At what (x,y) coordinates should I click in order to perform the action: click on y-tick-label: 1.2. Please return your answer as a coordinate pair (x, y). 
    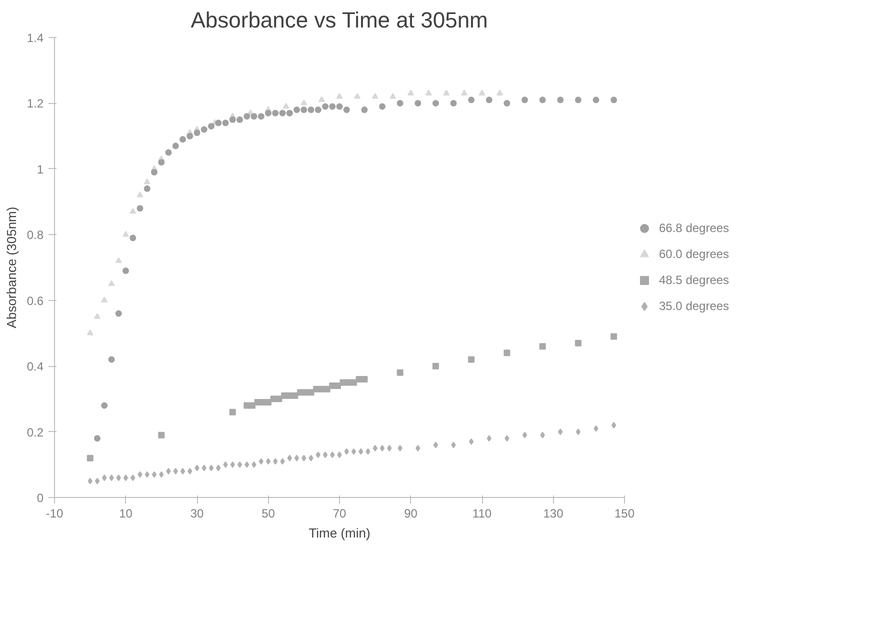
    Looking at the image, I should click on (35, 103).